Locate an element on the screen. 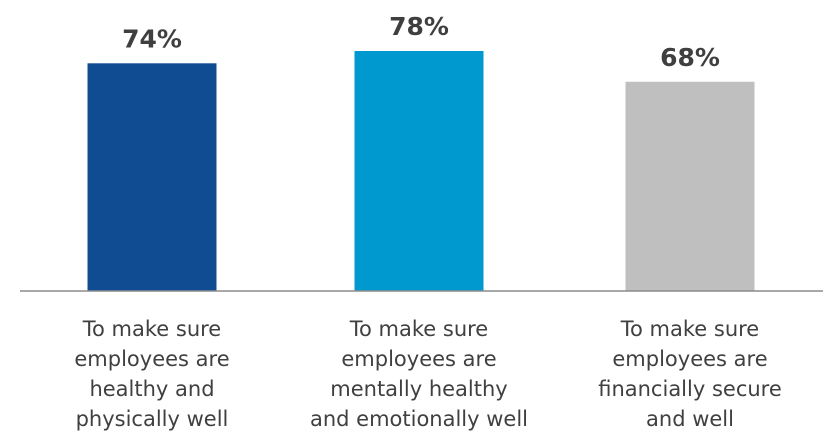 This screenshot has width=823, height=436. value-labels-group: 74% 78% 68% is located at coordinates (421, 42).